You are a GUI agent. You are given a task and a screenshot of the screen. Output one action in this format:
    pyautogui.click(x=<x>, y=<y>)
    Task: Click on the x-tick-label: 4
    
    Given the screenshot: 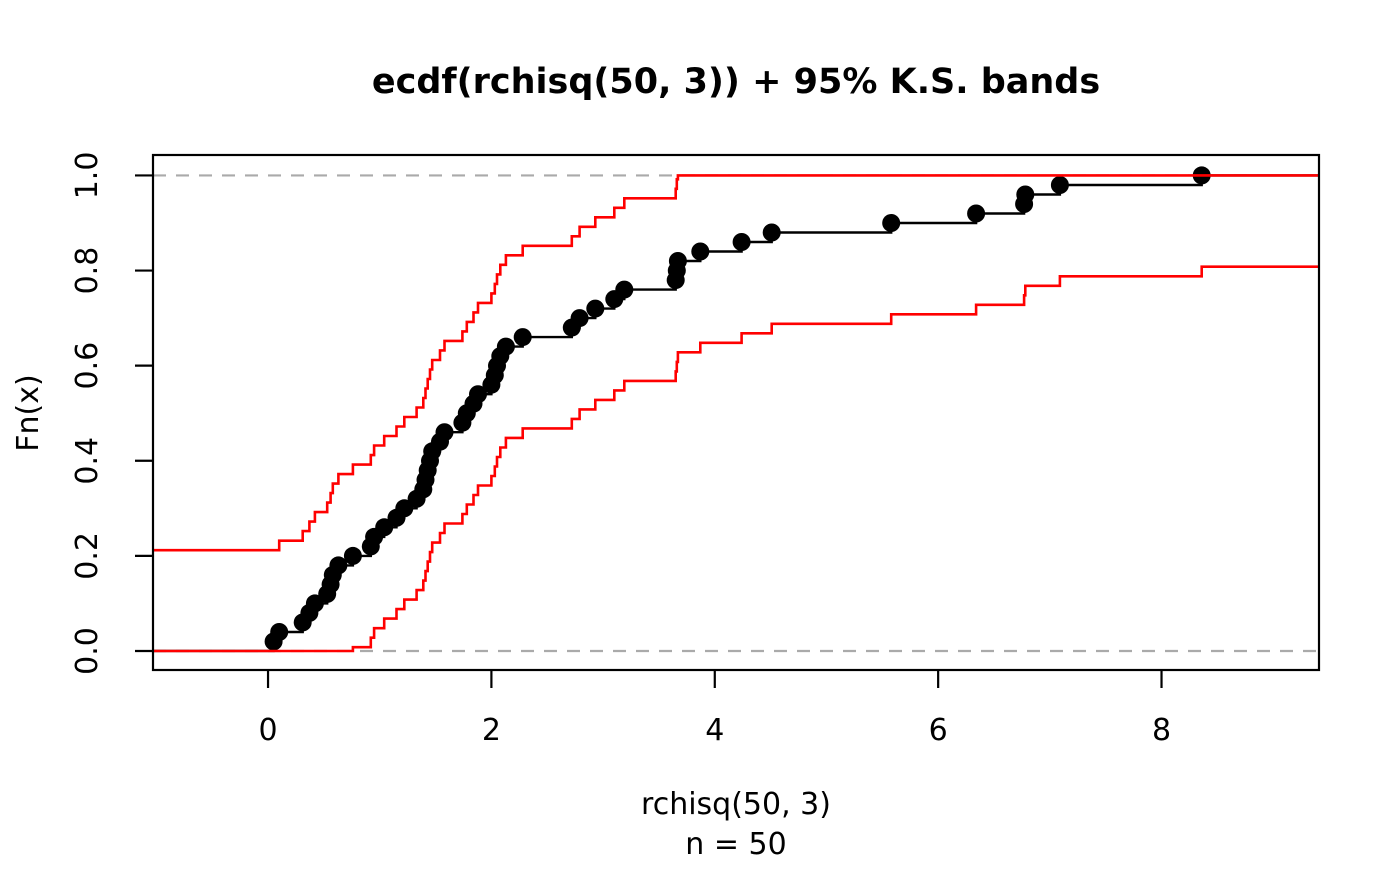 What is the action you would take?
    pyautogui.click(x=714, y=730)
    